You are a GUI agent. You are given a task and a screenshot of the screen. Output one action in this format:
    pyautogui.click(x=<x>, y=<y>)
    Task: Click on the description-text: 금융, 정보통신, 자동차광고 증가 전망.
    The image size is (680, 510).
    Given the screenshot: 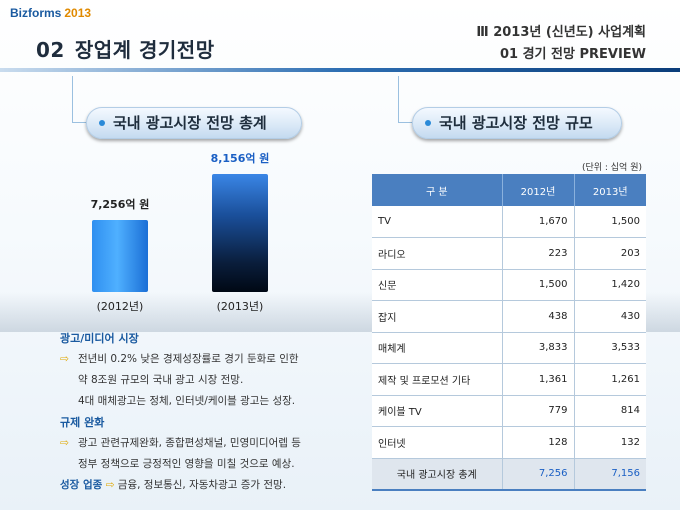 What is the action you would take?
    pyautogui.click(x=202, y=485)
    